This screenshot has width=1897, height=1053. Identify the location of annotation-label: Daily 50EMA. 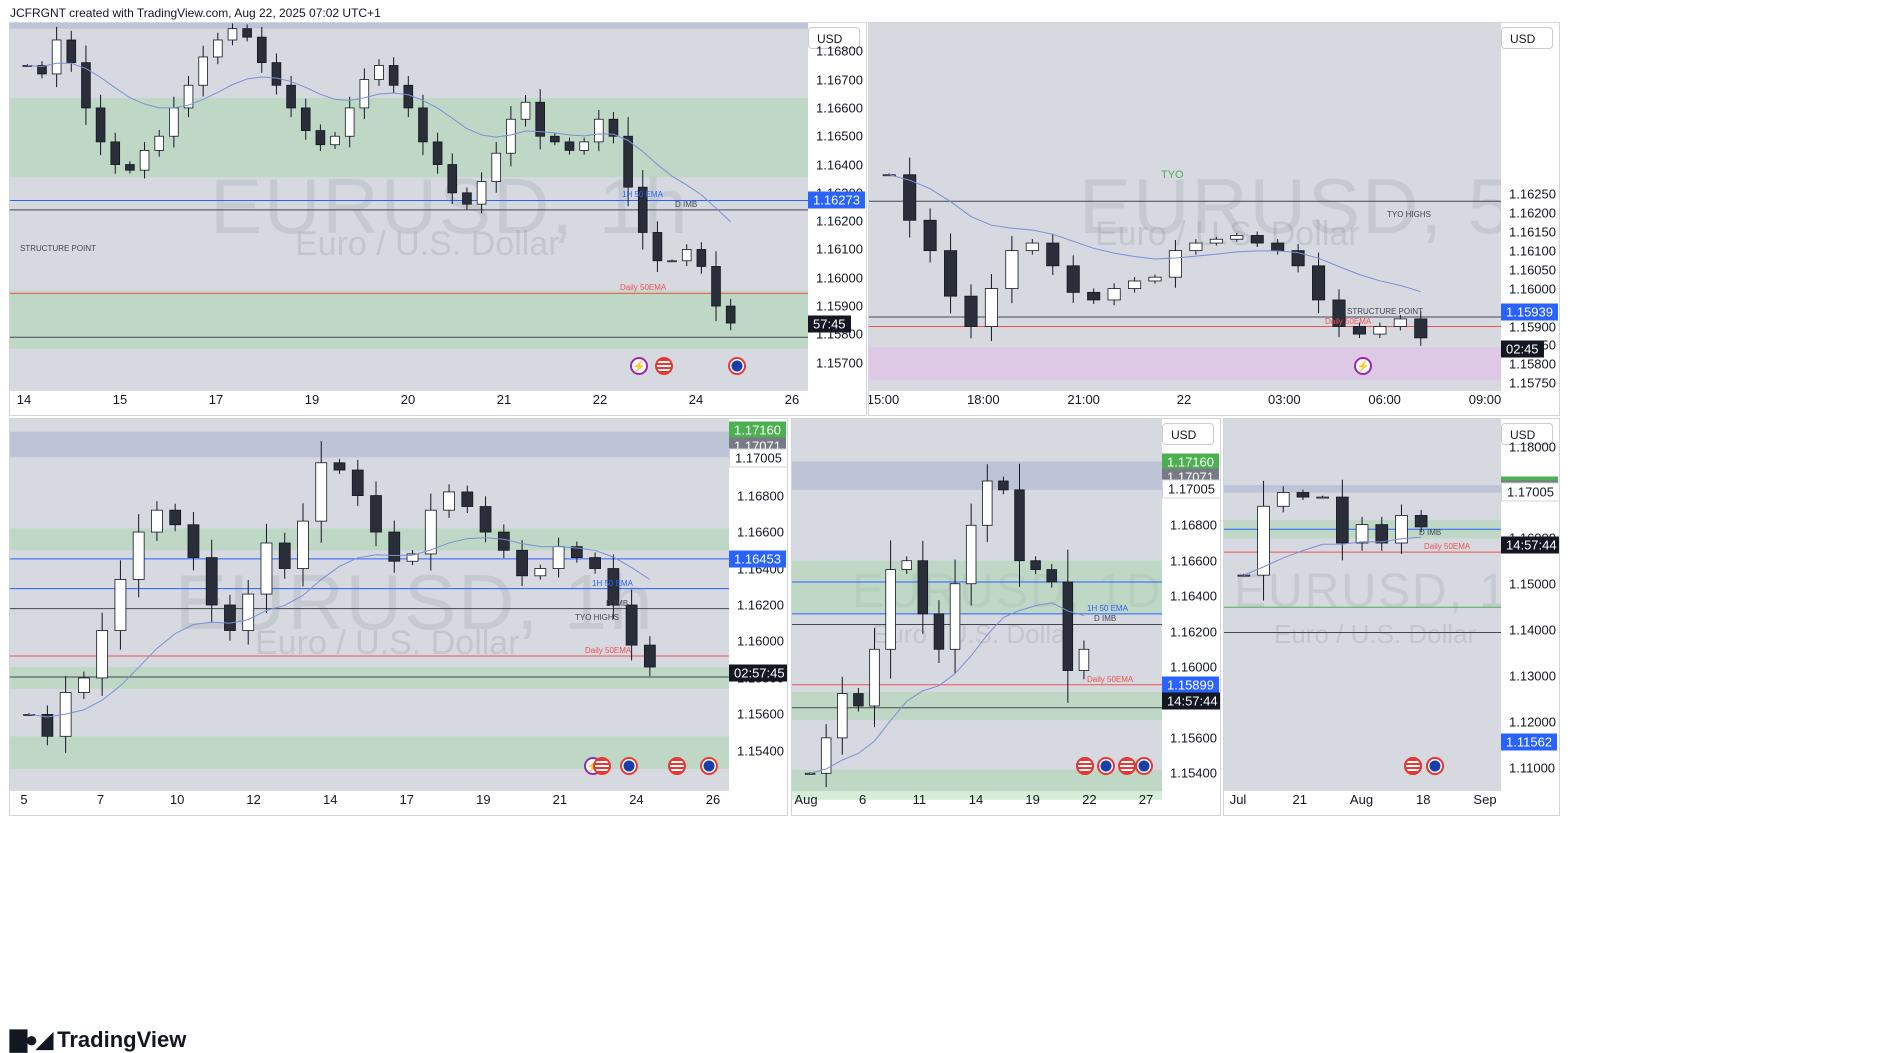
(643, 288).